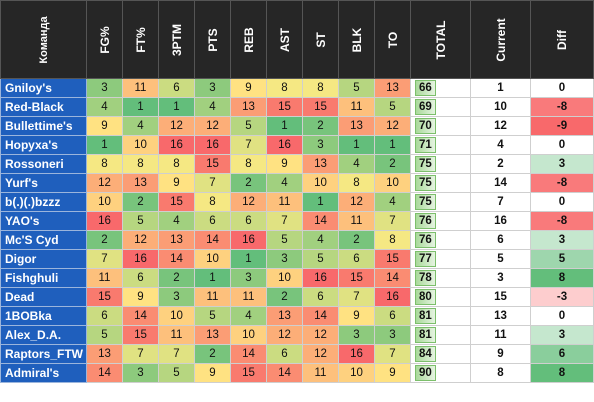 The width and height of the screenshot is (594, 402). What do you see at coordinates (248, 145) in the screenshot?
I see `stat-cell-reb: 7` at bounding box center [248, 145].